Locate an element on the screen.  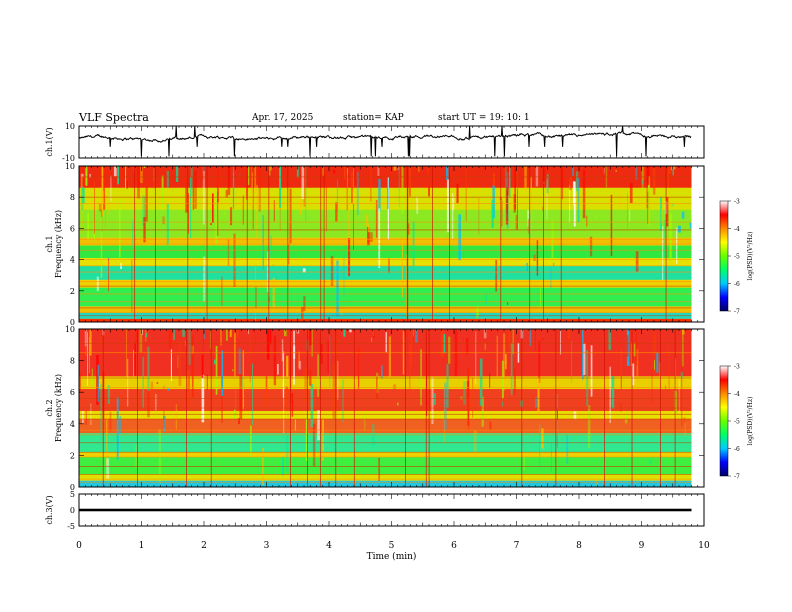
spec1-ytick-label: 10 is located at coordinates (70, 166).